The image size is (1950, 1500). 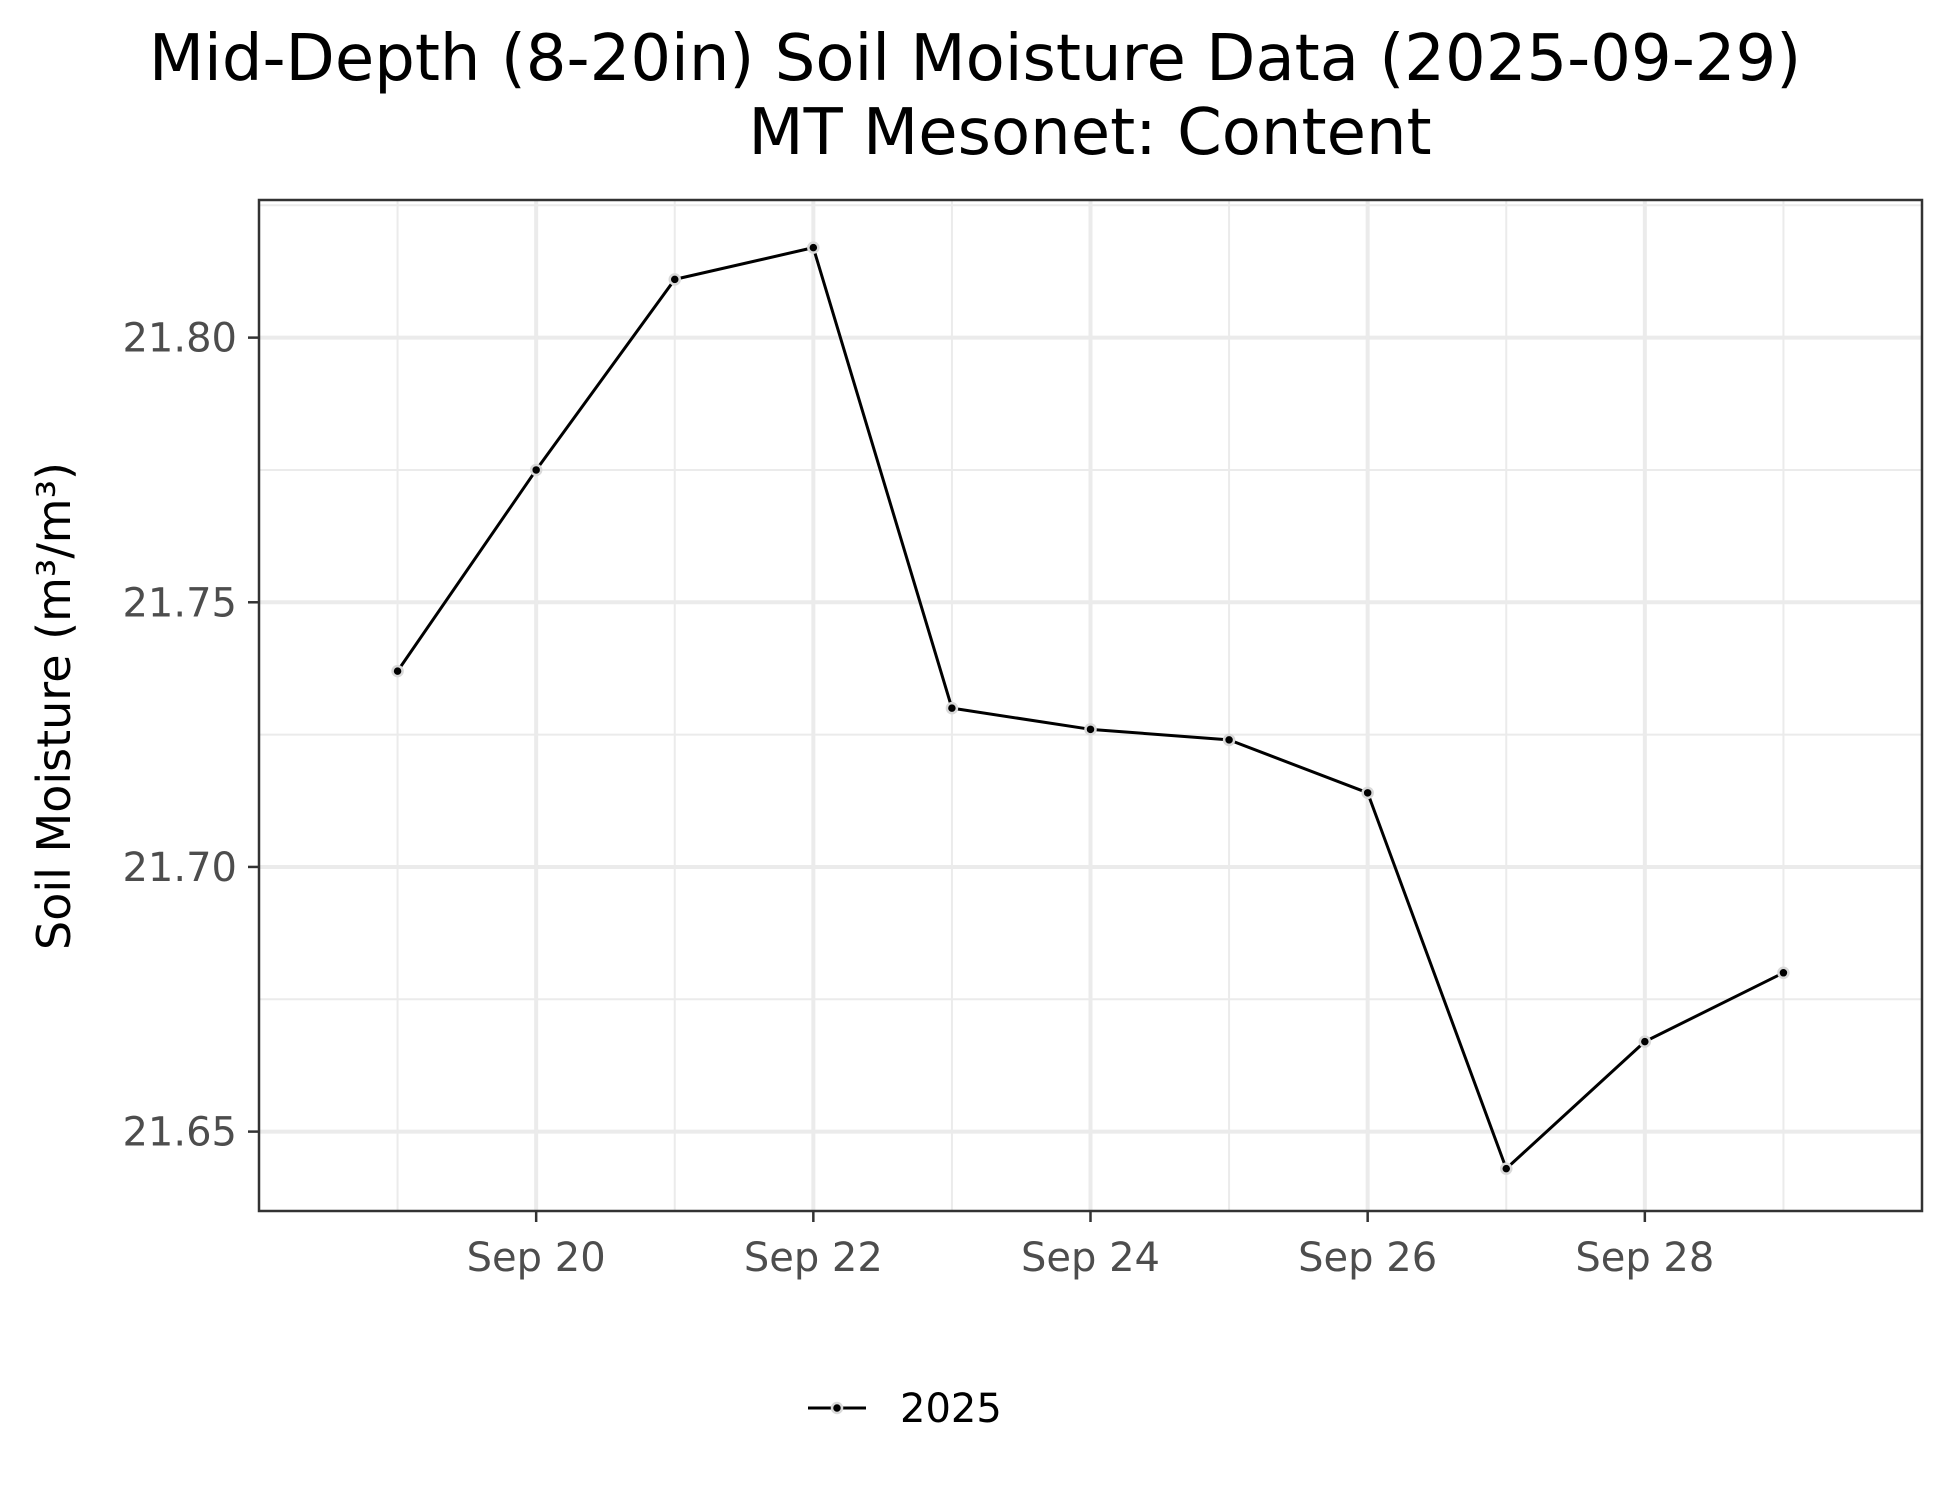 I want to click on y-tick-label: 21.80, so click(x=179, y=339).